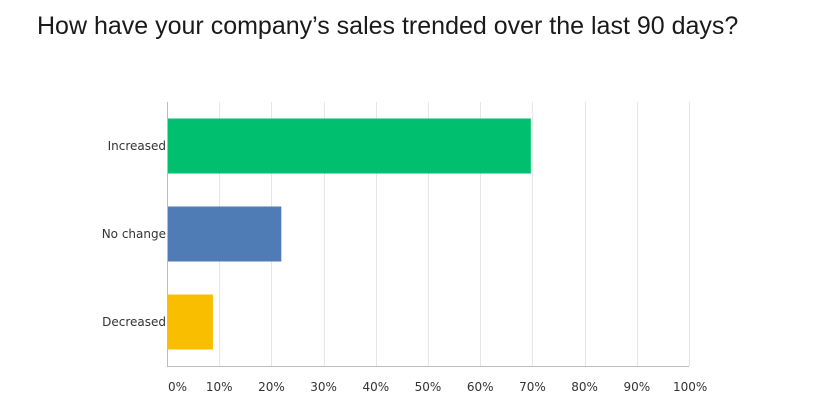  I want to click on category-label: Decreased, so click(134, 322).